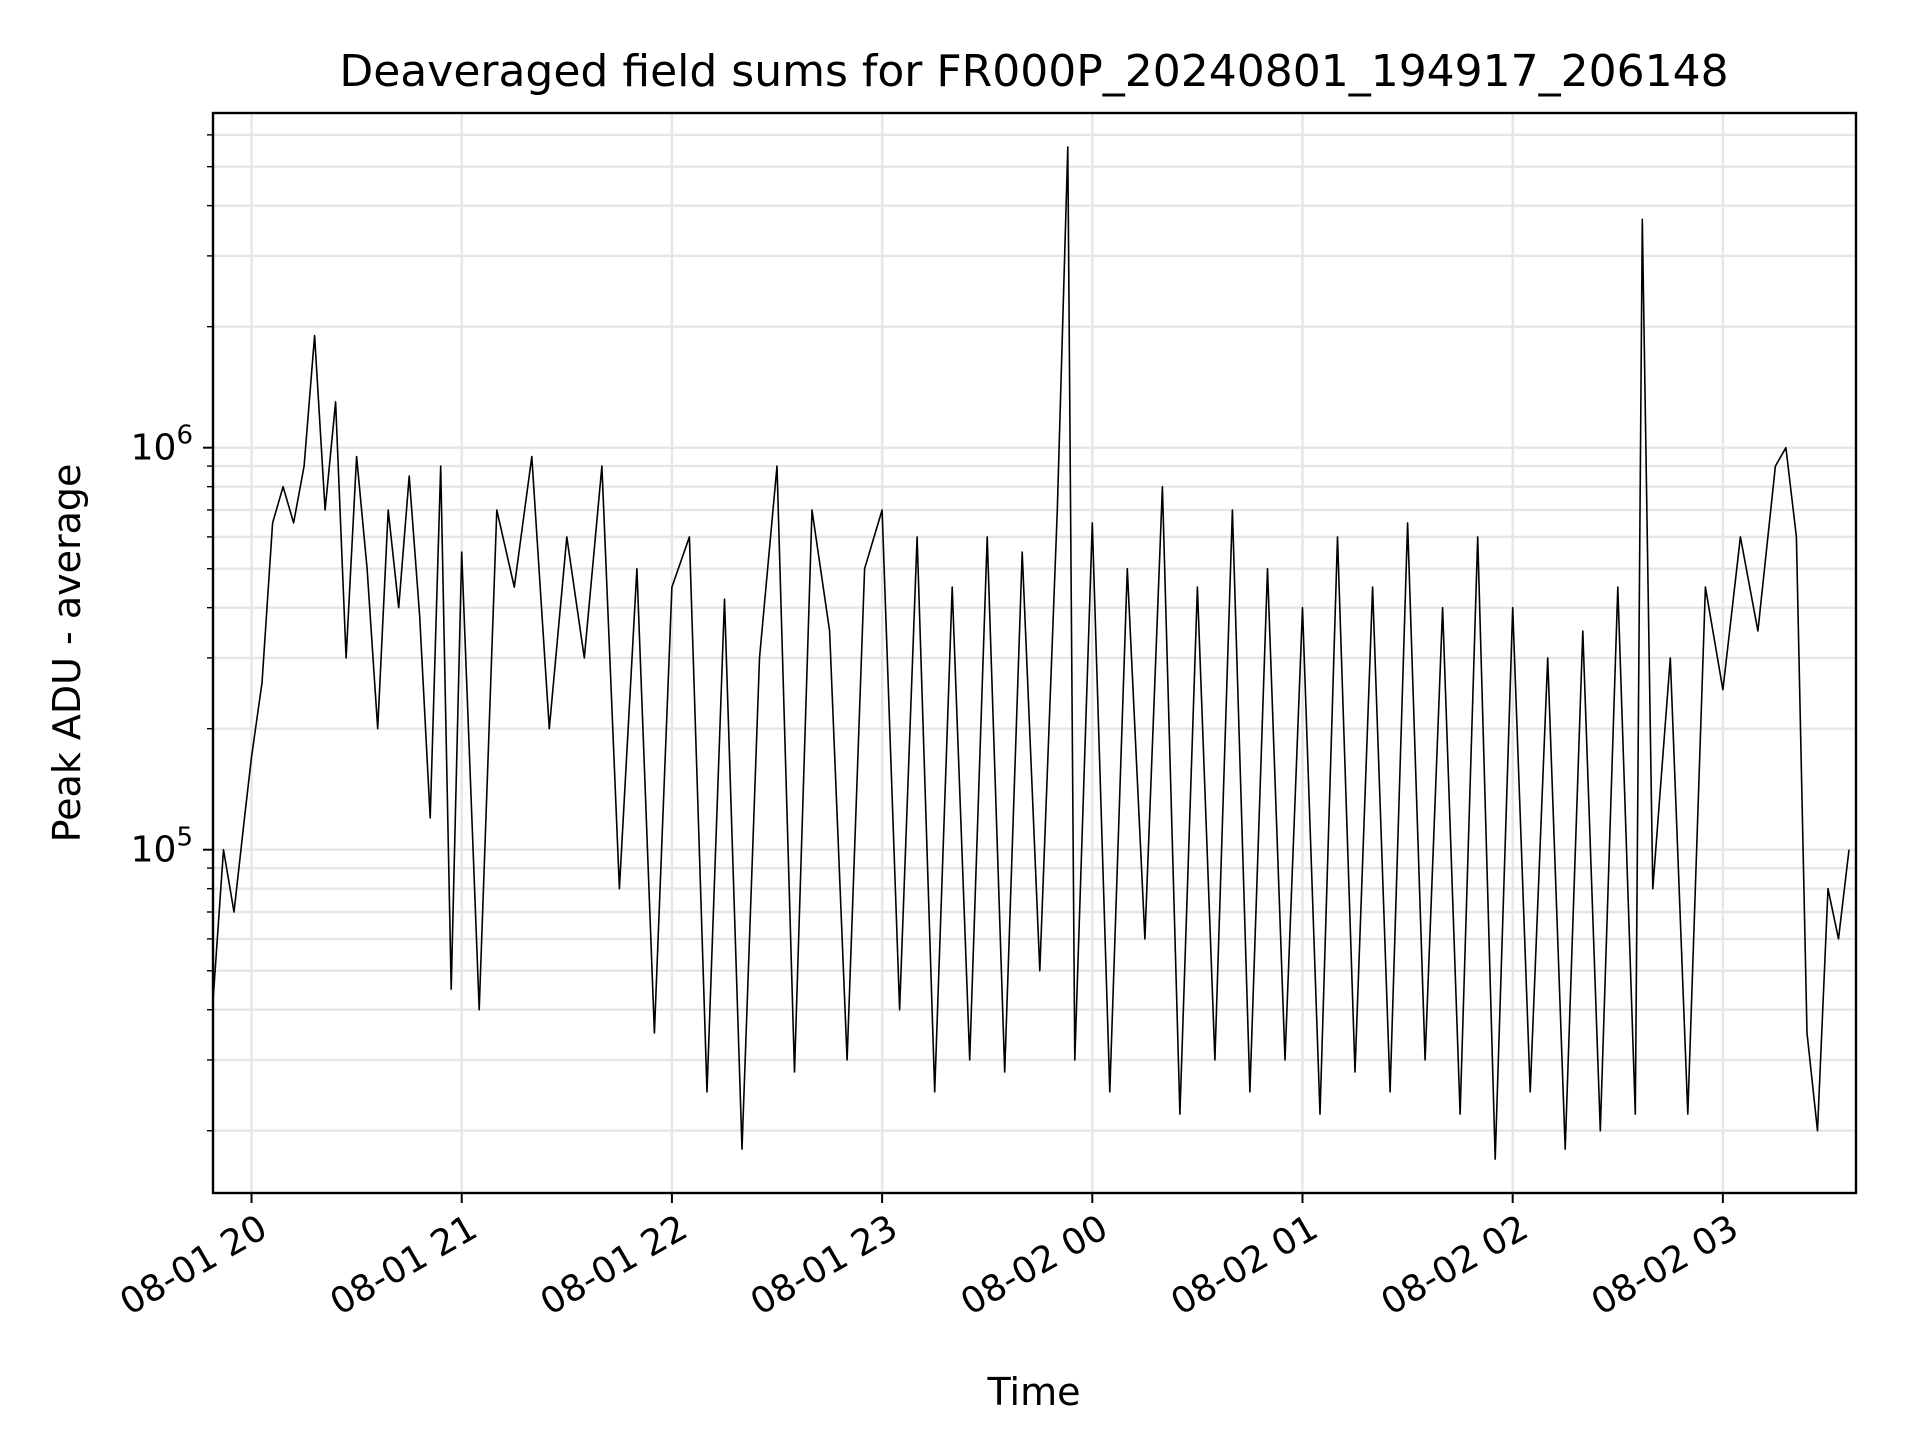  I want to click on x-axis-label: Time, so click(1034, 1392).